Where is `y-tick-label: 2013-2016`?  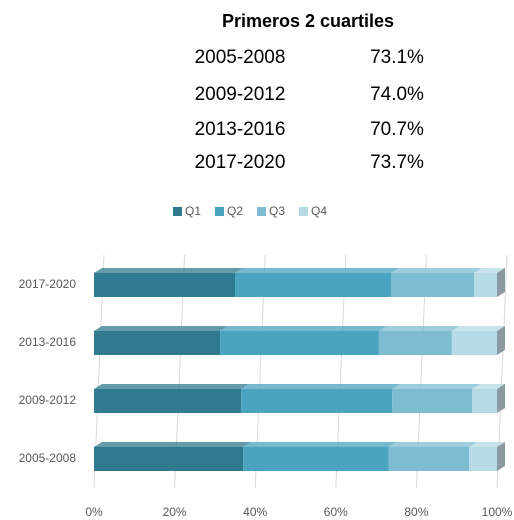
y-tick-label: 2013-2016 is located at coordinates (48, 342).